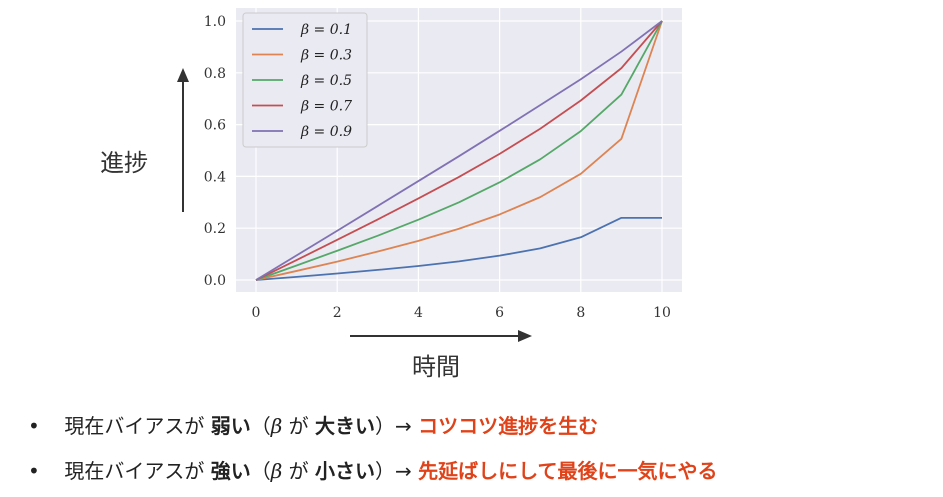 The width and height of the screenshot is (943, 497). What do you see at coordinates (441, 336) in the screenshot?
I see `x-arrow` at bounding box center [441, 336].